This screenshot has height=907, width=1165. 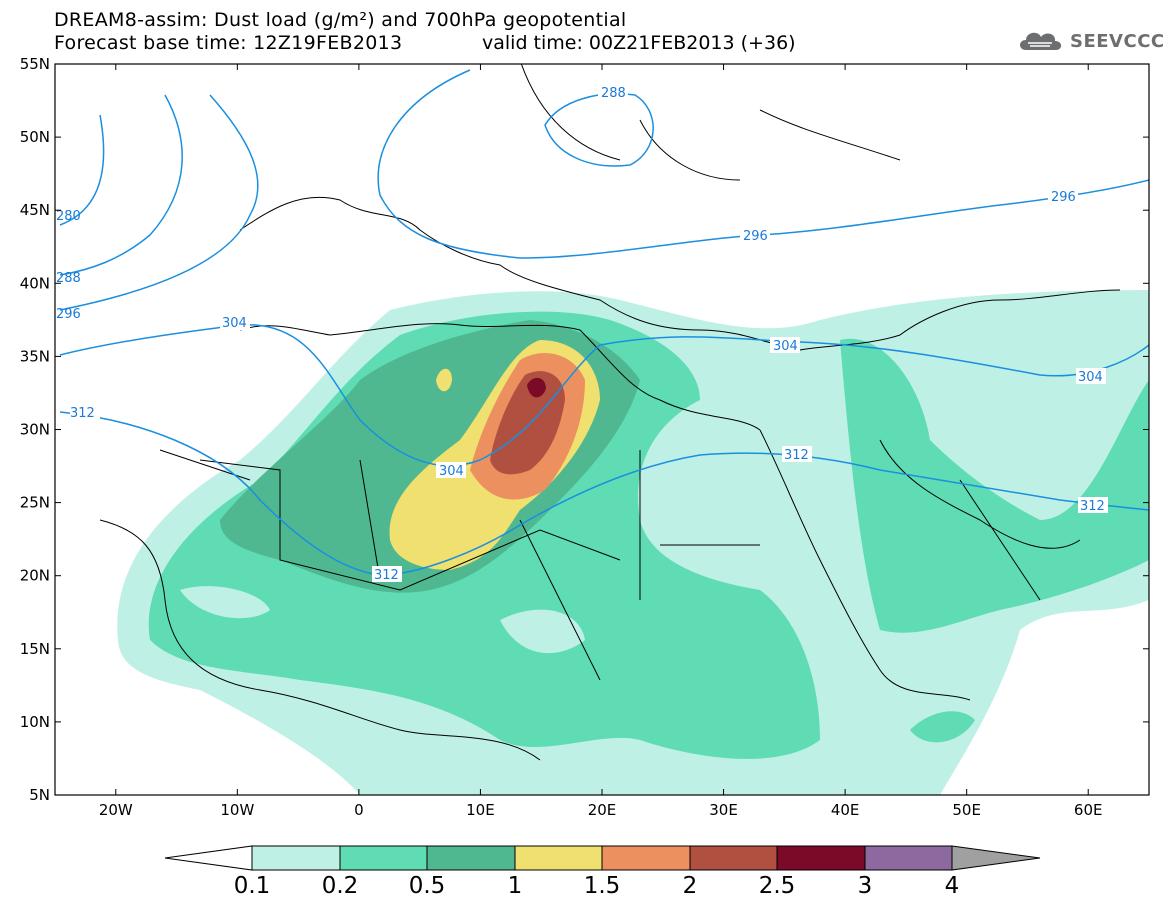 I want to click on lon-label: 60E, so click(x=1088, y=810).